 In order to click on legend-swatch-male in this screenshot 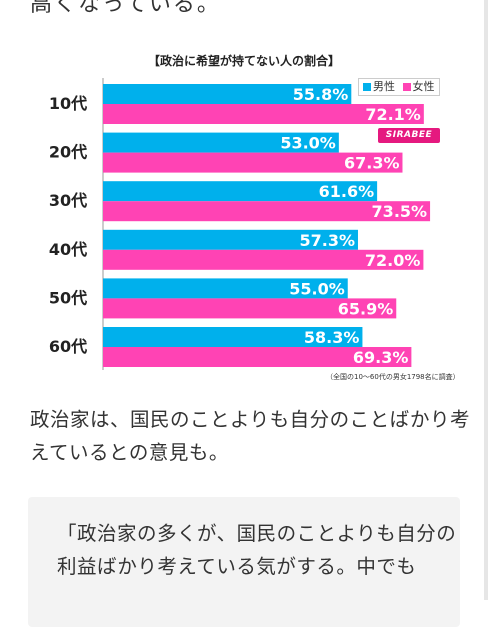, I will do `click(367, 87)`.